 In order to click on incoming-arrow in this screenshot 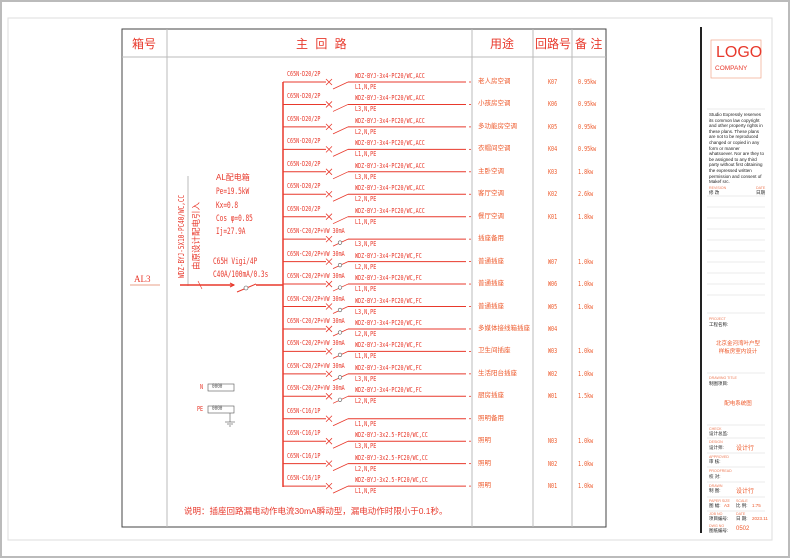, I will do `click(232, 285)`.